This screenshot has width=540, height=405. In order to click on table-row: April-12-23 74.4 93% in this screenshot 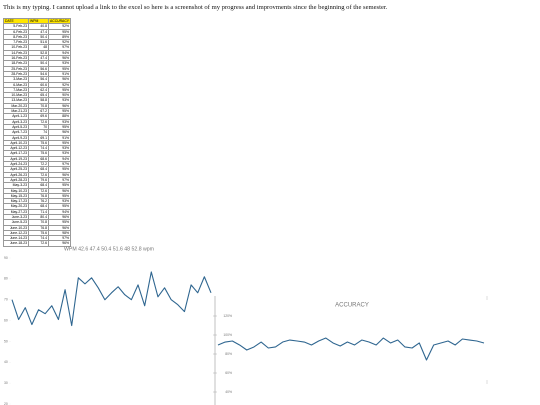, I will do `click(37, 148)`.